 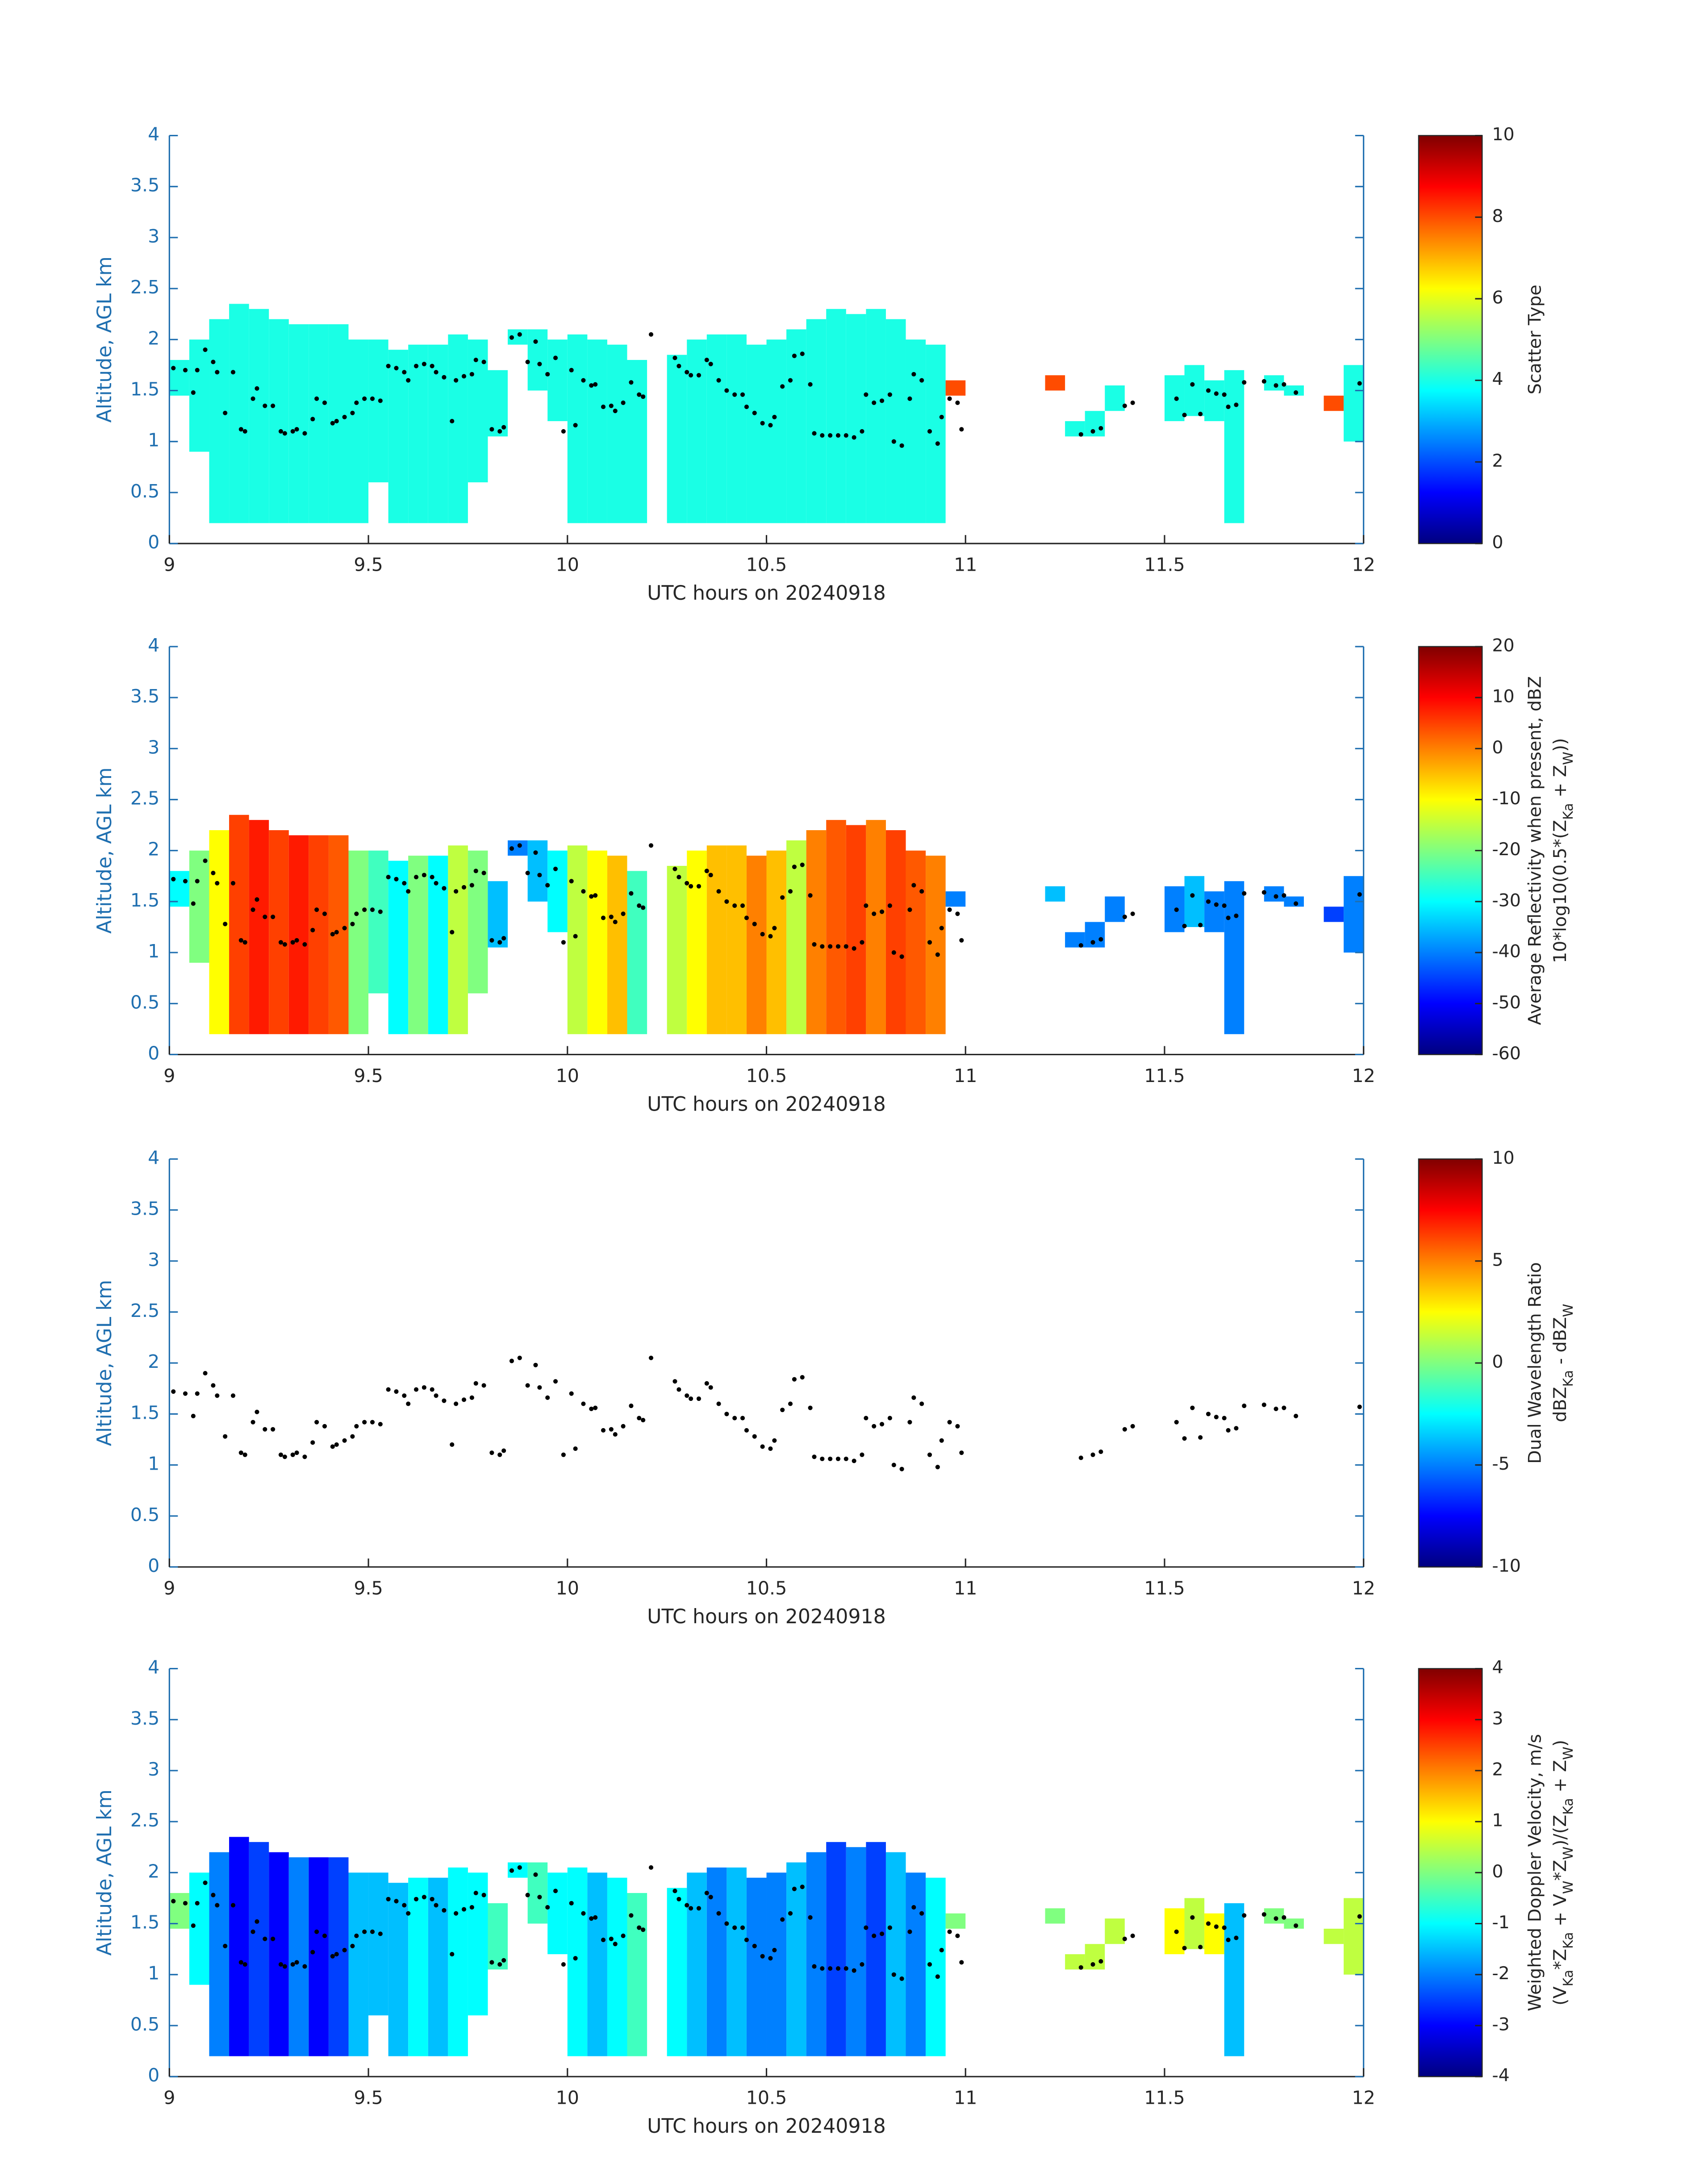 I want to click on x-tick-label: 12, so click(x=1363, y=2098).